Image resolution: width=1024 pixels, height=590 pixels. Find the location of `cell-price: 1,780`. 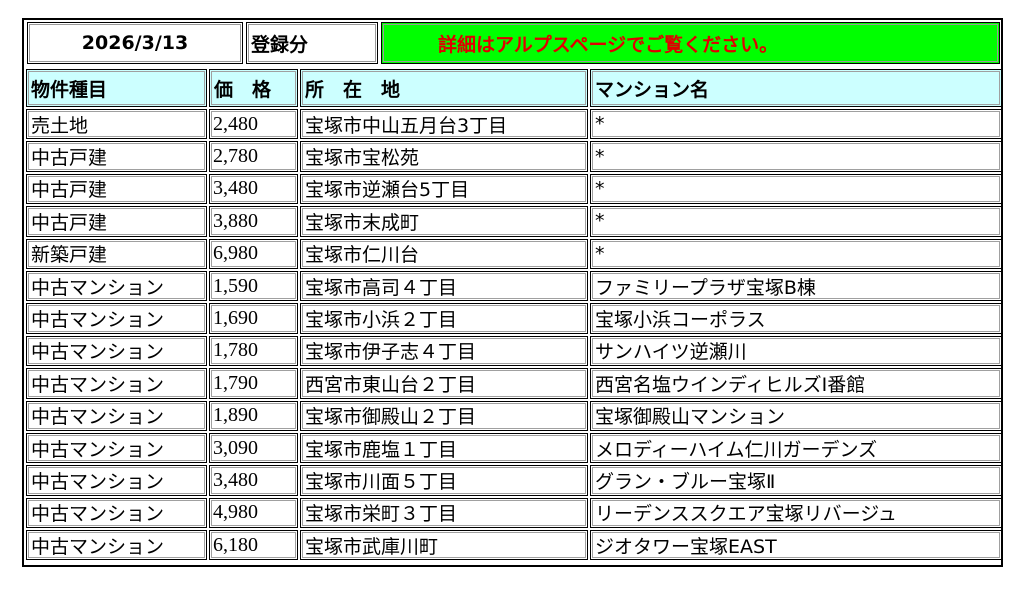

cell-price: 1,780 is located at coordinates (253, 351).